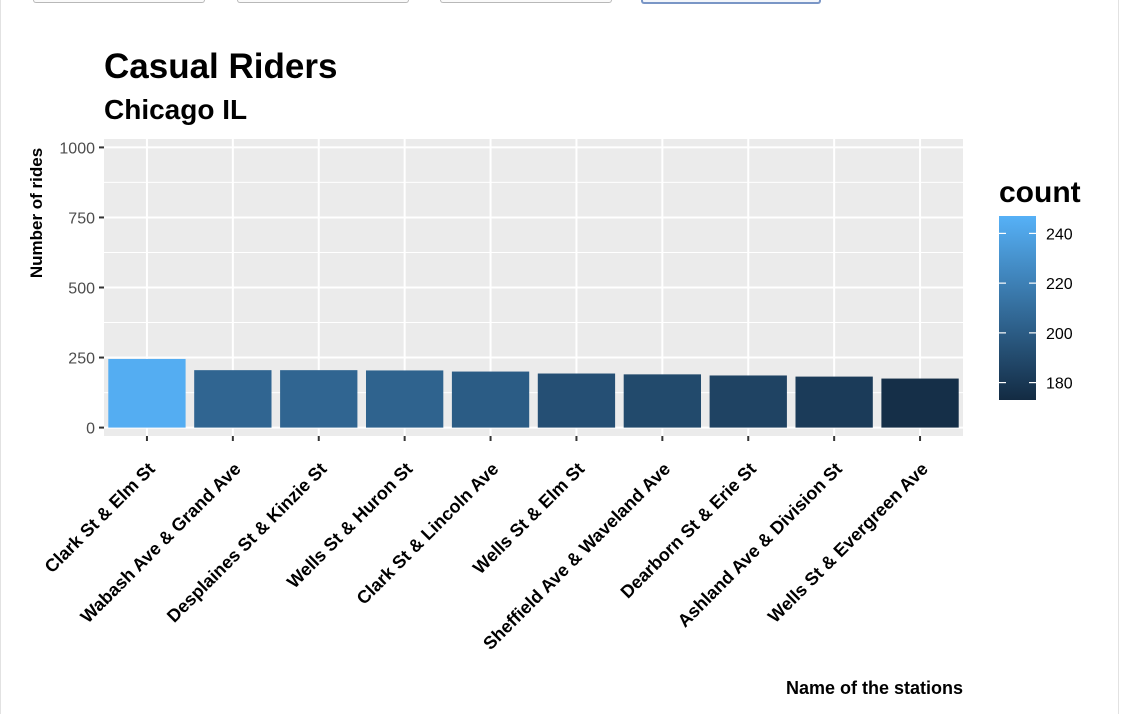 Image resolution: width=1126 pixels, height=714 pixels. Describe the element at coordinates (36, 213) in the screenshot. I see `y-axis-title: Number of rides` at that location.